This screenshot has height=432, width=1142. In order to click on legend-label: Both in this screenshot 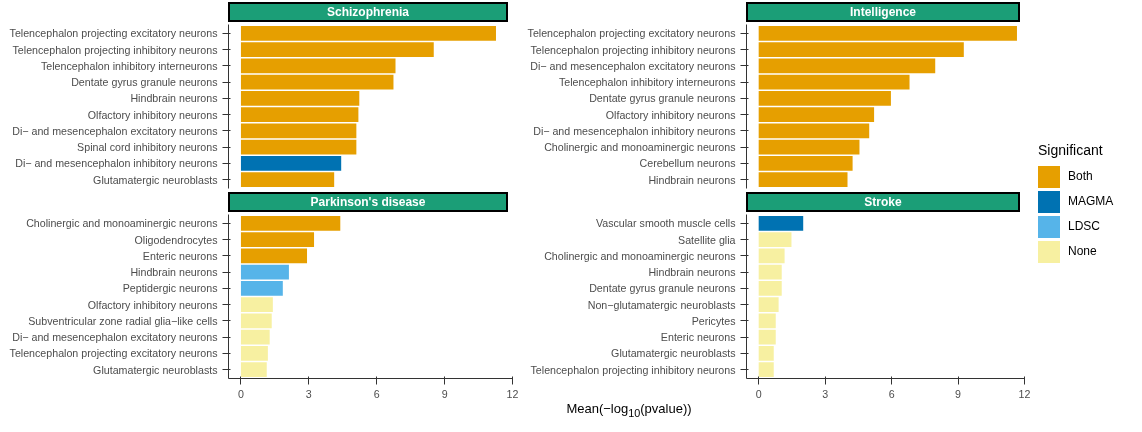, I will do `click(1080, 177)`.